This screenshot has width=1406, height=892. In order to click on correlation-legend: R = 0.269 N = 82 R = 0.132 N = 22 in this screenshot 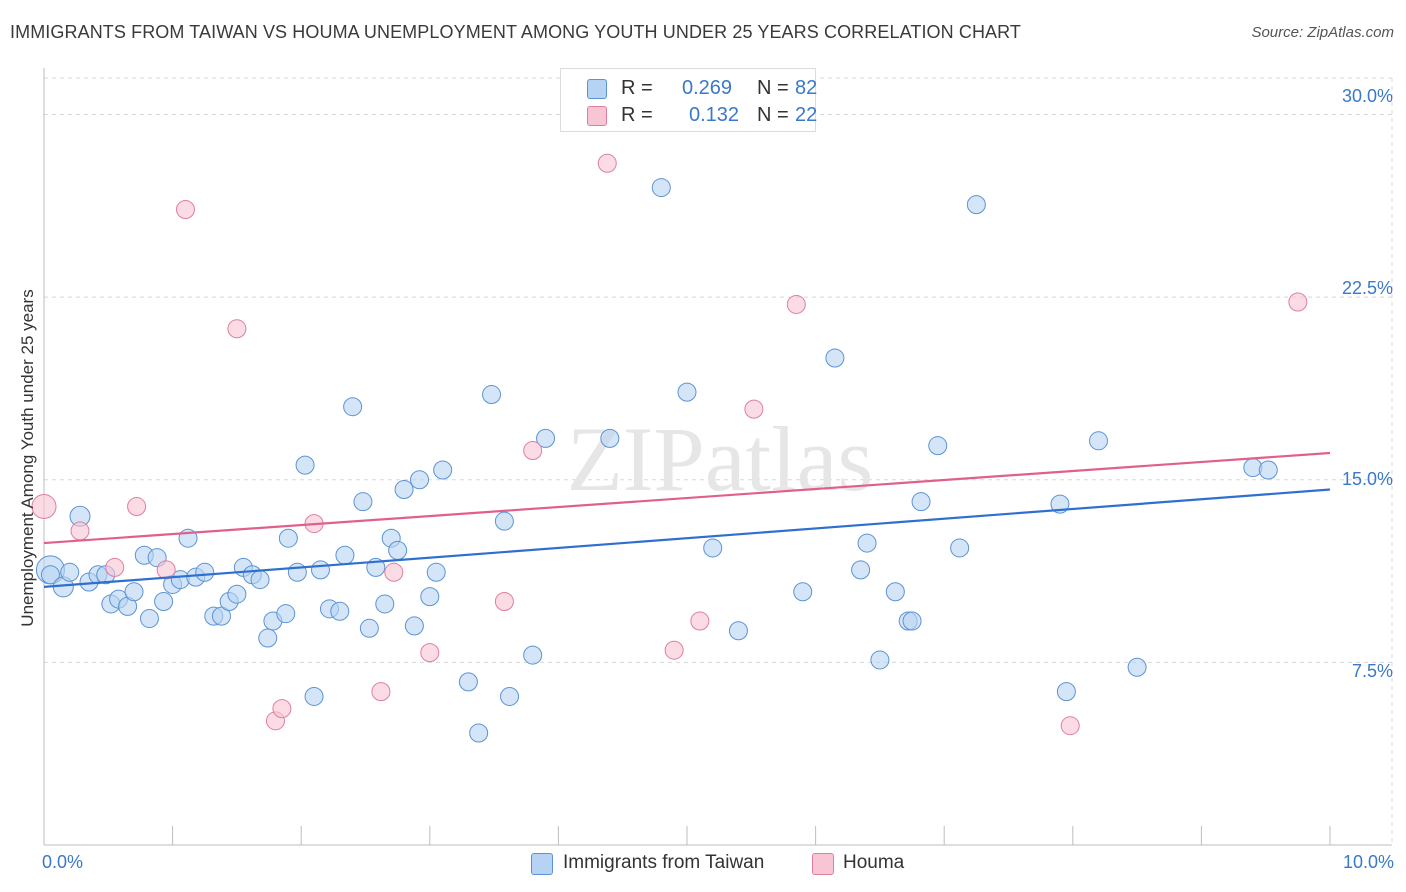, I will do `click(689, 100)`.